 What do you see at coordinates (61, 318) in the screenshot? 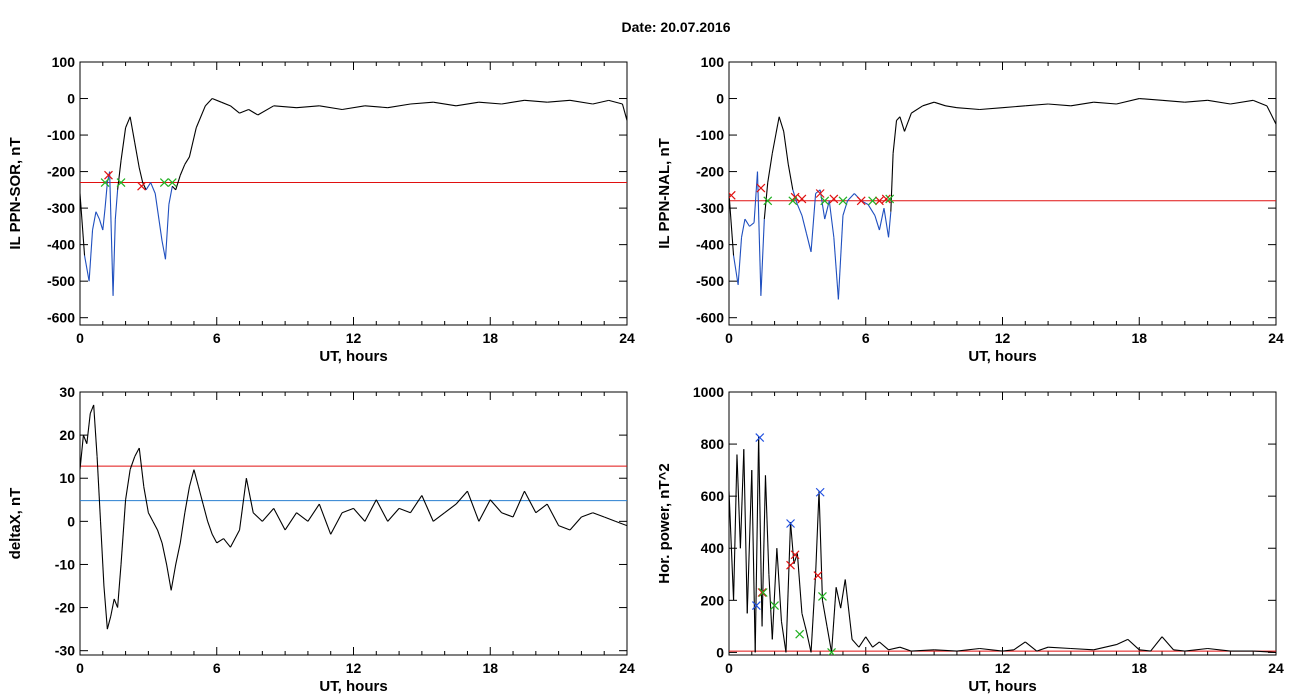
I see `y-tick-label: -600` at bounding box center [61, 318].